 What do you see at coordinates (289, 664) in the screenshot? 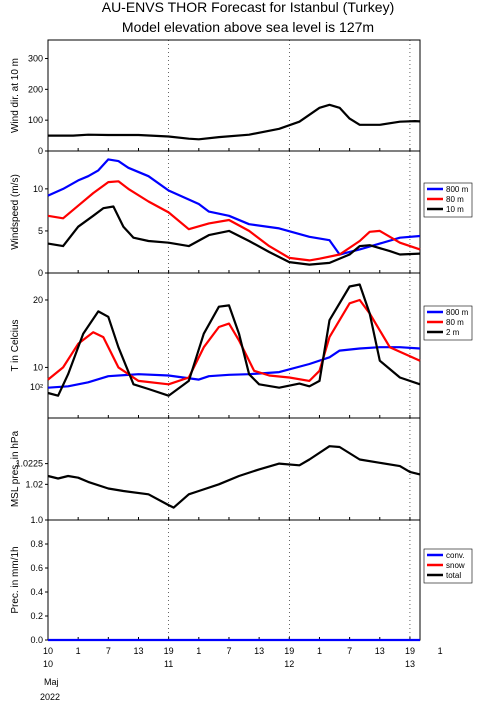
I see `x-day-label: 12` at bounding box center [289, 664].